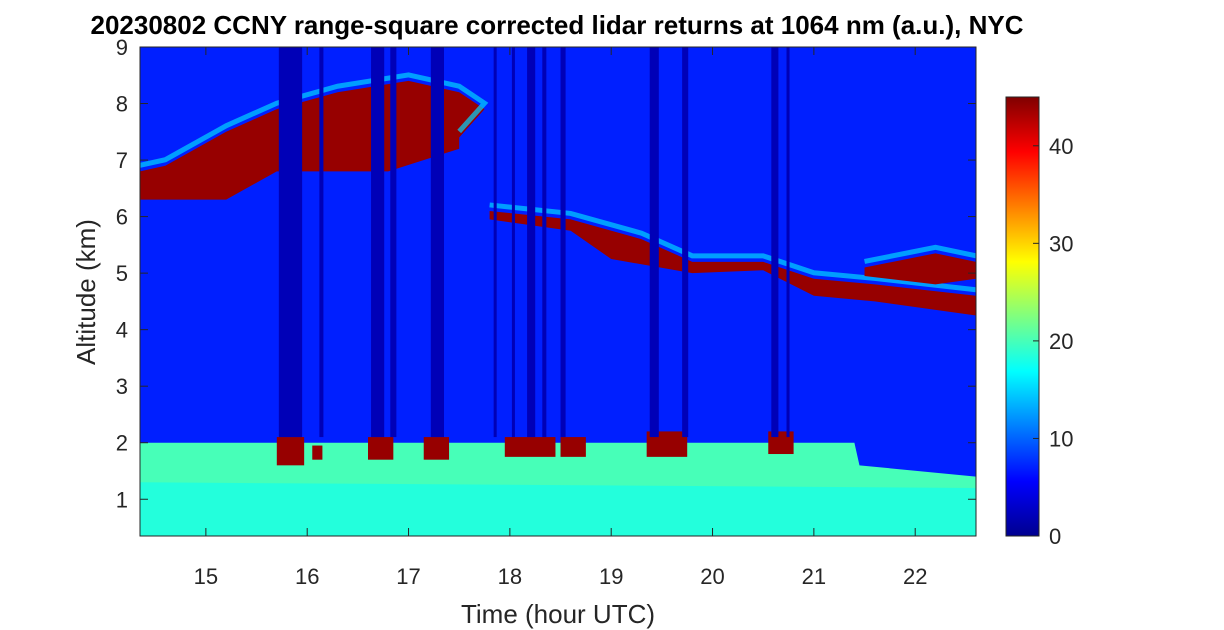 This screenshot has height=630, width=1224. What do you see at coordinates (558, 614) in the screenshot?
I see `x-axis-label: Time (hour UTC)` at bounding box center [558, 614].